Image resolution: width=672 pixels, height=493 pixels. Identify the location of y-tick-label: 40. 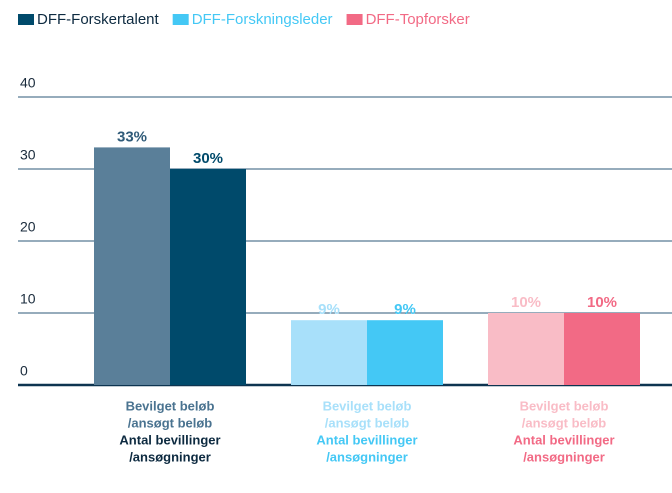
(28, 83).